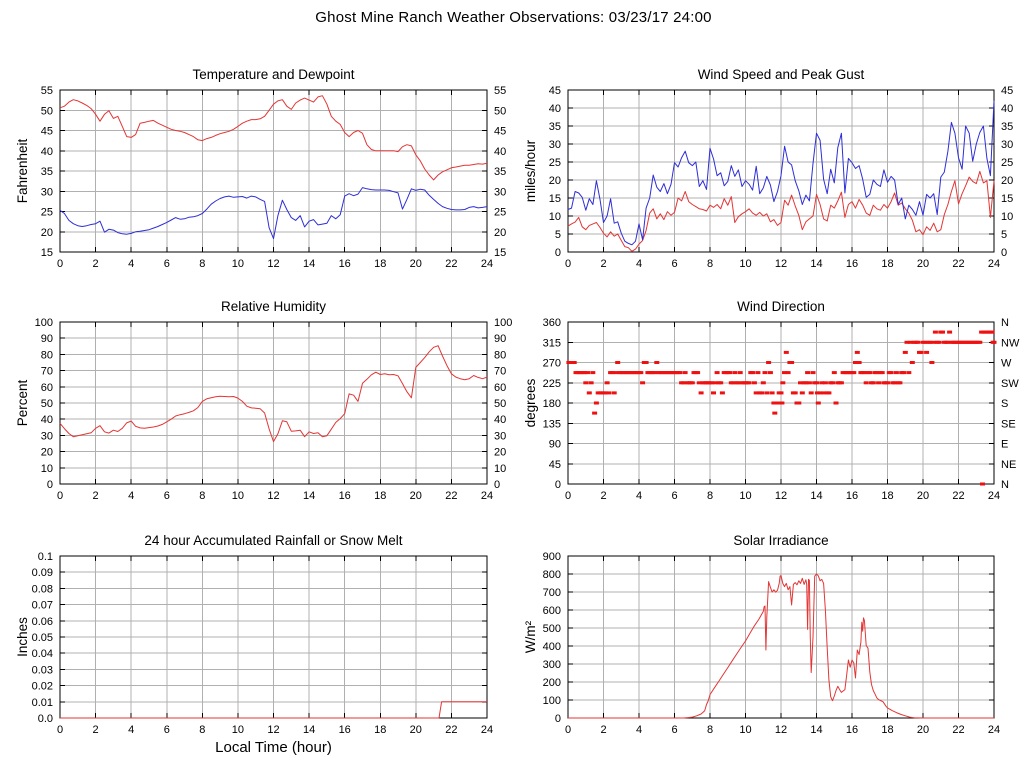 The image size is (1027, 772). I want to click on y-tick-label-right: 100, so click(503, 323).